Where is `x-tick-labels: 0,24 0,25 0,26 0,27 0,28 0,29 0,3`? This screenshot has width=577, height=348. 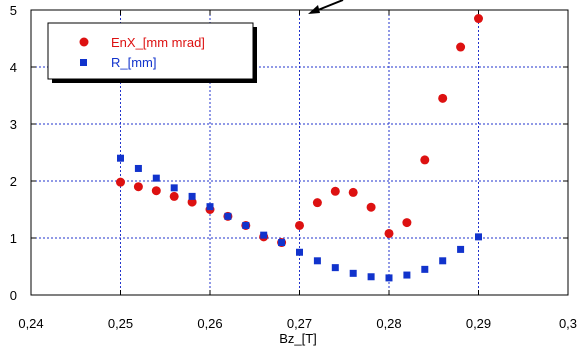
x-tick-labels: 0,24 0,25 0,26 0,27 0,28 0,29 0,3 is located at coordinates (297, 323).